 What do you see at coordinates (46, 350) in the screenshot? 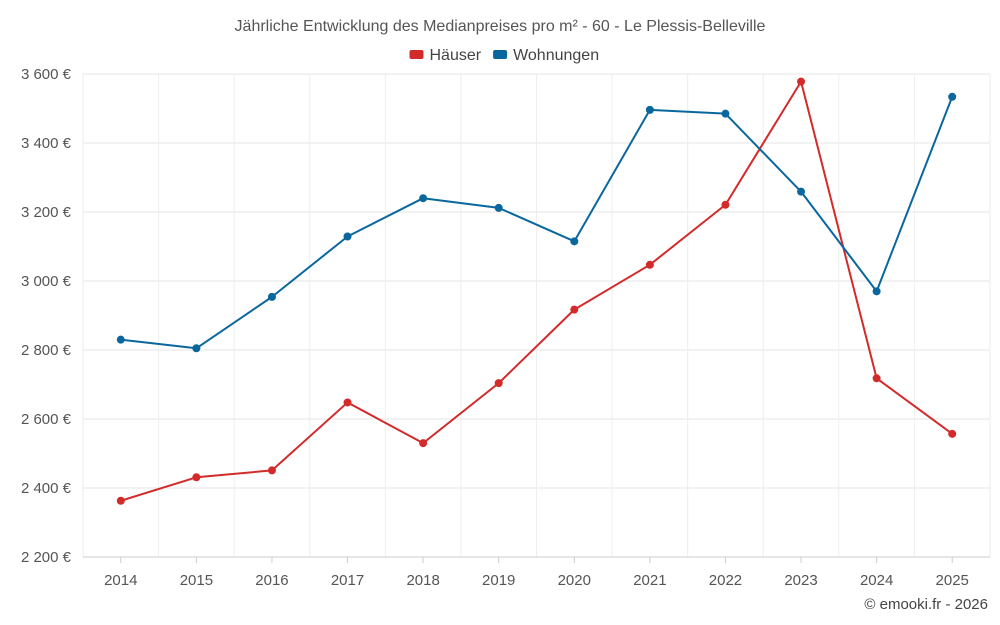
I see `y-tick-label: 2 800 €` at bounding box center [46, 350].